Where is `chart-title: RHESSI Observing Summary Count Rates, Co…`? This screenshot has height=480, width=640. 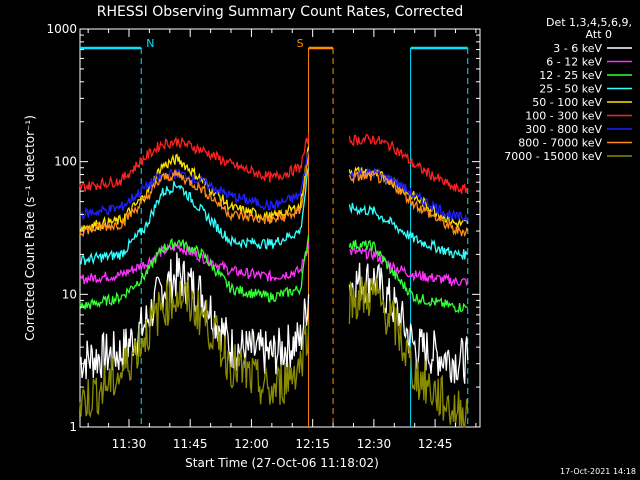
chart-title: RHESSI Observing Summary Count Rates, Co… is located at coordinates (280, 12).